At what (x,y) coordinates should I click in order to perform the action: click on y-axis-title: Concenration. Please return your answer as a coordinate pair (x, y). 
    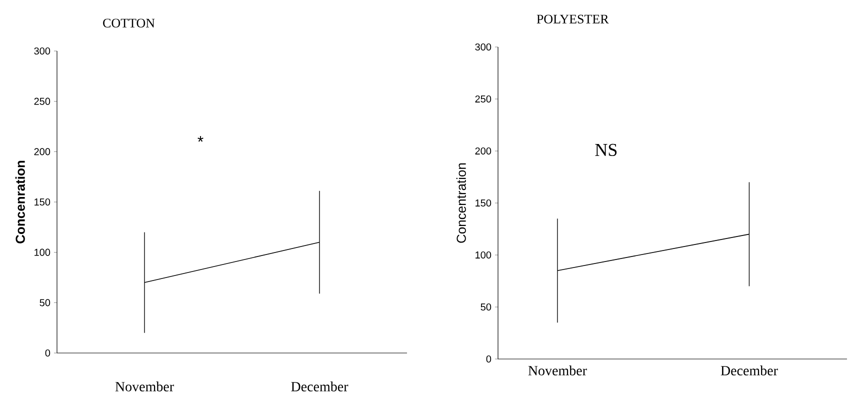
    Looking at the image, I should click on (20, 202).